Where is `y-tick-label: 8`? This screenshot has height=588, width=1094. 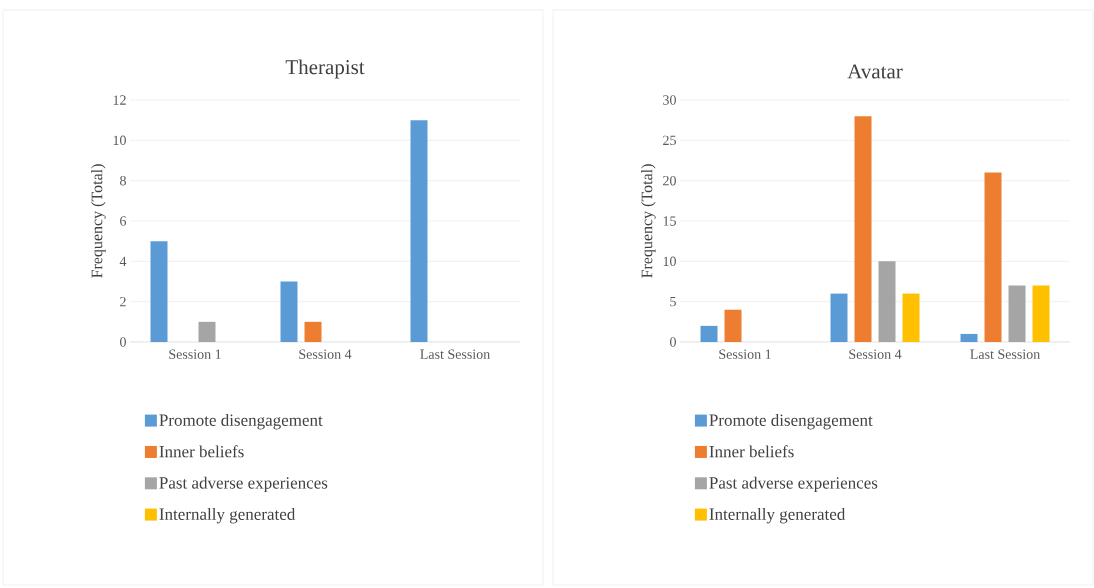
y-tick-label: 8 is located at coordinates (123, 180).